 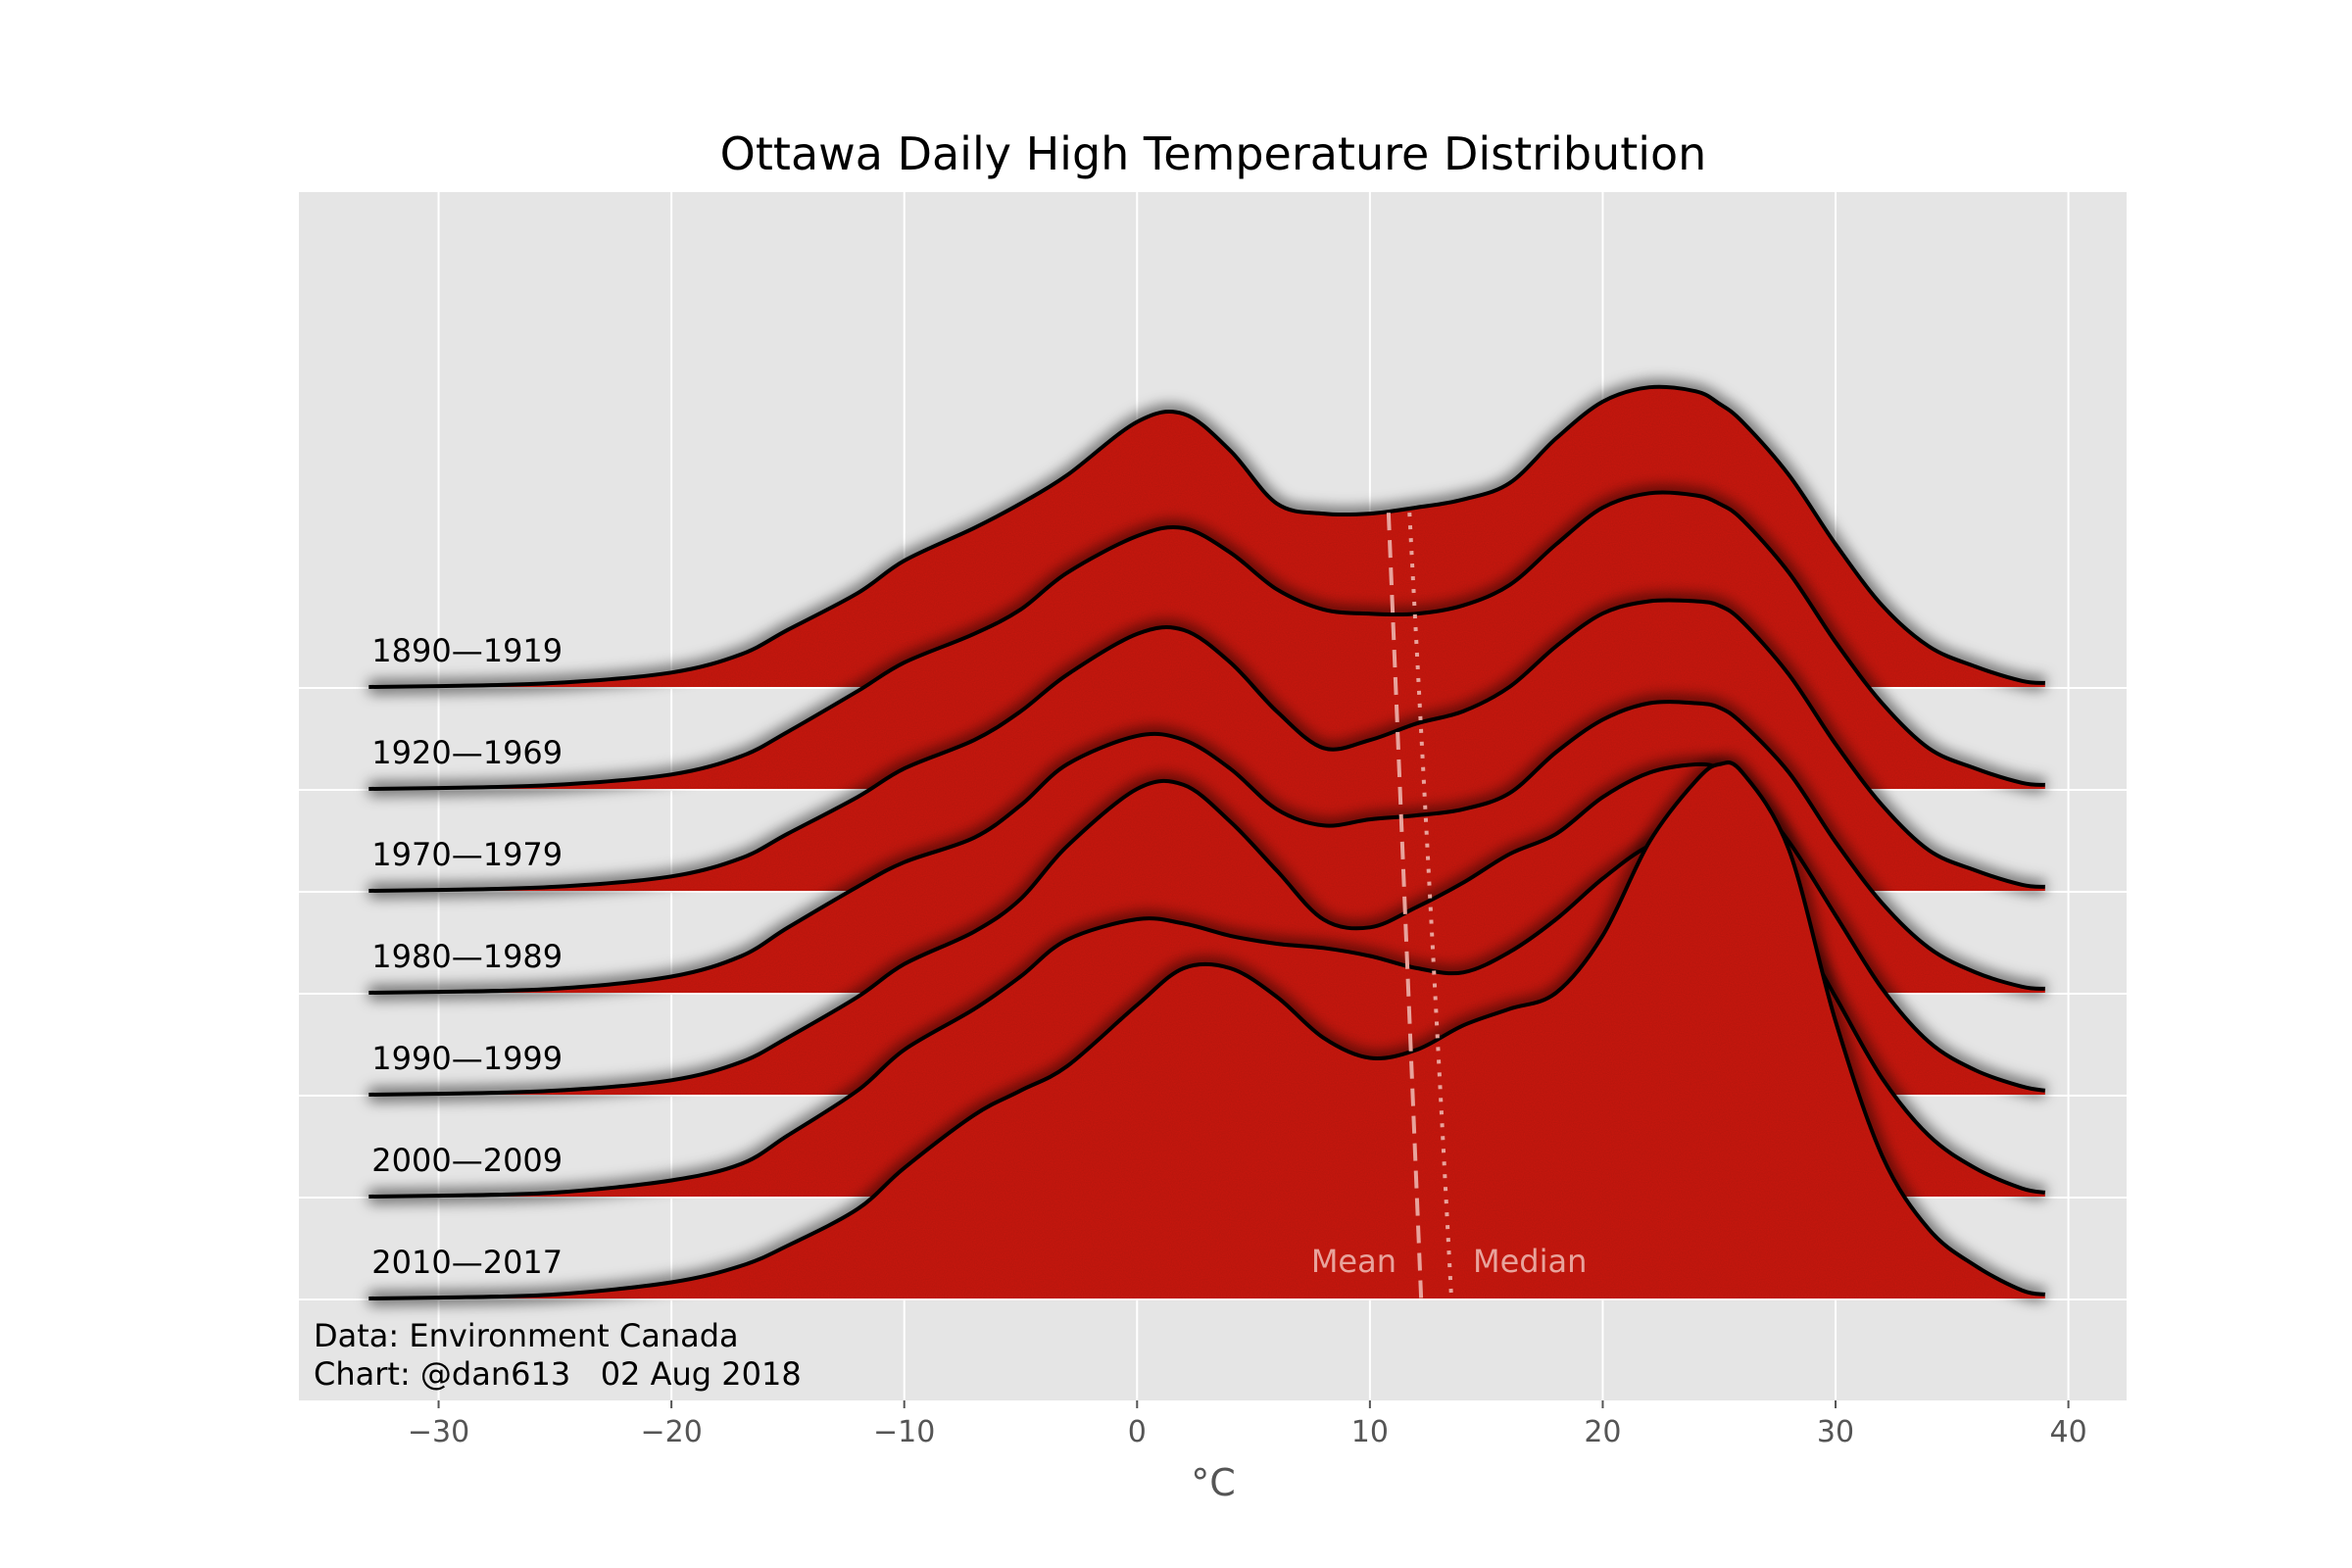 I want to click on footnote-source: Data: Environment Canada, so click(x=526, y=1335).